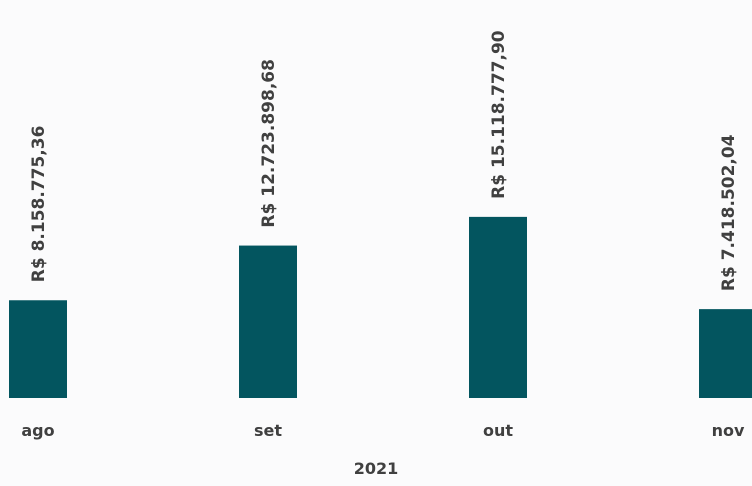 The image size is (752, 486). I want to click on data-label-set: R$ 12.723.898,68, so click(269, 143).